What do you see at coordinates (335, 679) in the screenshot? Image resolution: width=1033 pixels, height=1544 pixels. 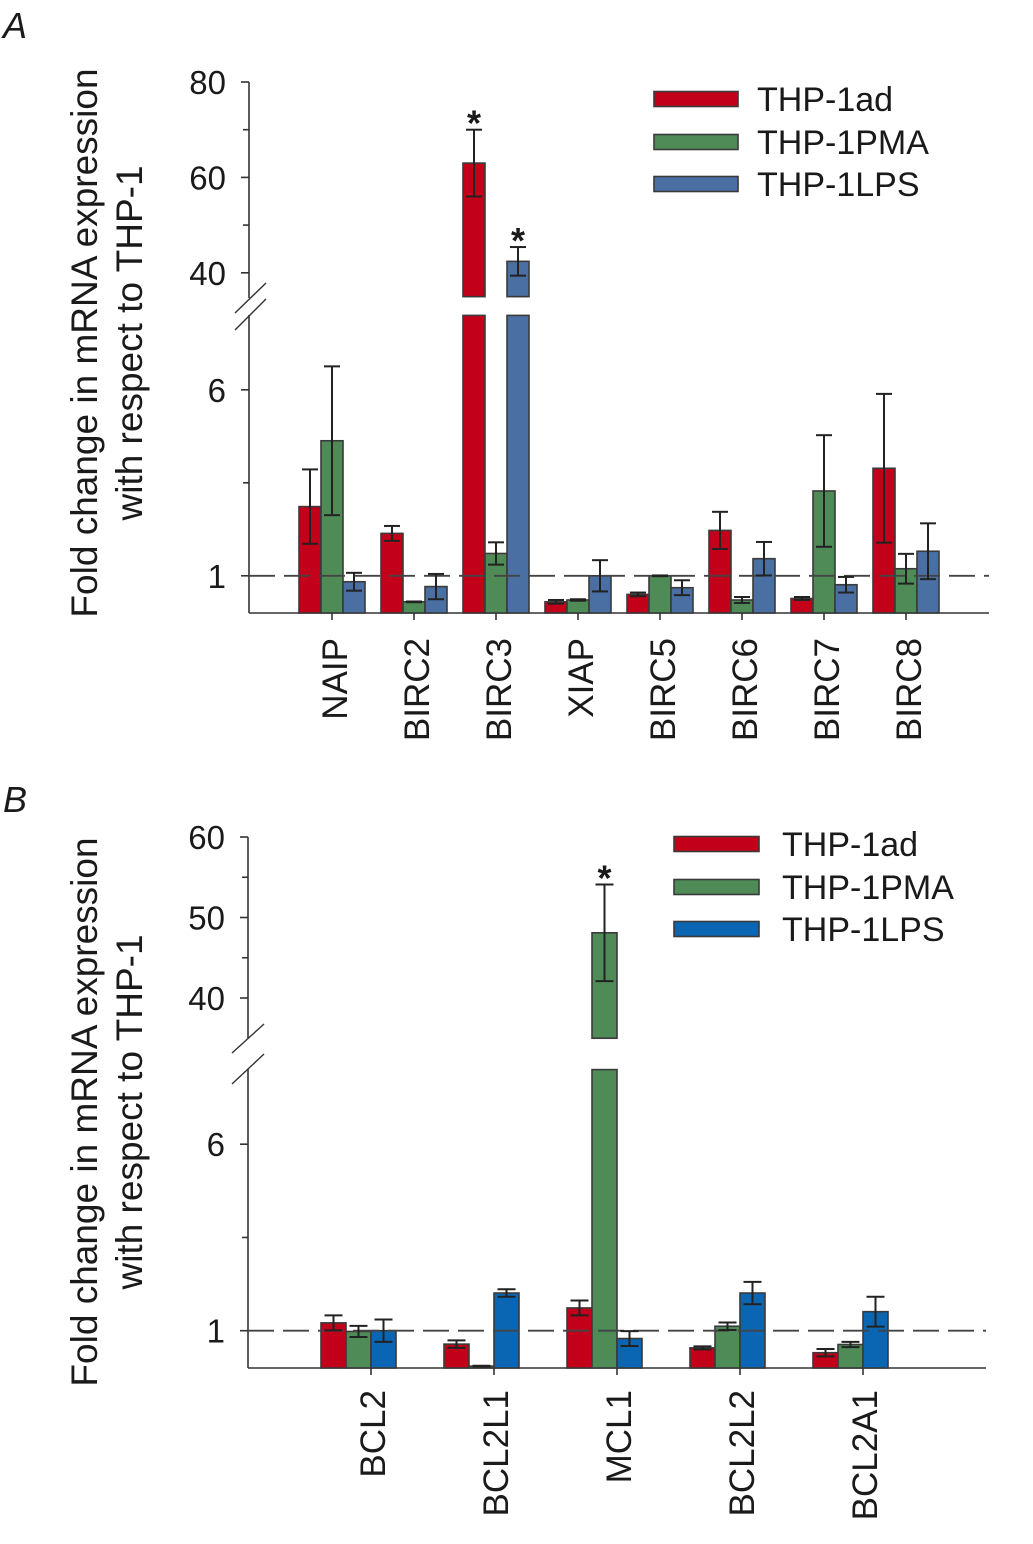 I see `x-tick-label: NAIP` at bounding box center [335, 679].